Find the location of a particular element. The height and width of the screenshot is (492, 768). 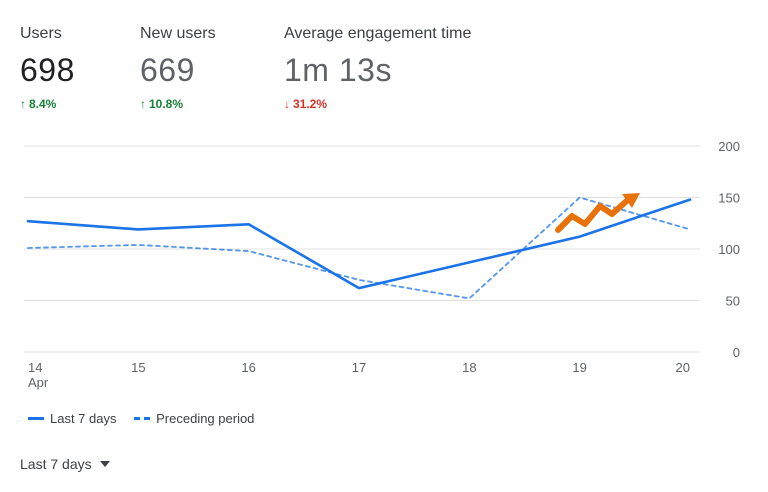

arrow-down-icon: ↓ is located at coordinates (287, 104).